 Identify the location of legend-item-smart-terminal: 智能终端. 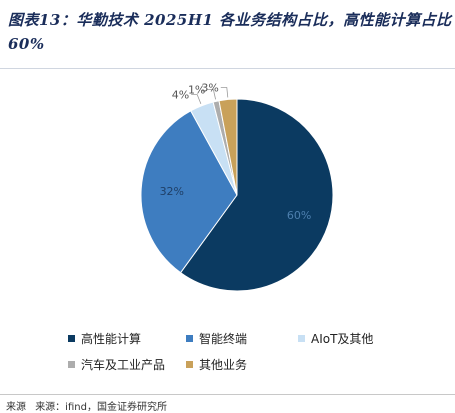
(216, 338).